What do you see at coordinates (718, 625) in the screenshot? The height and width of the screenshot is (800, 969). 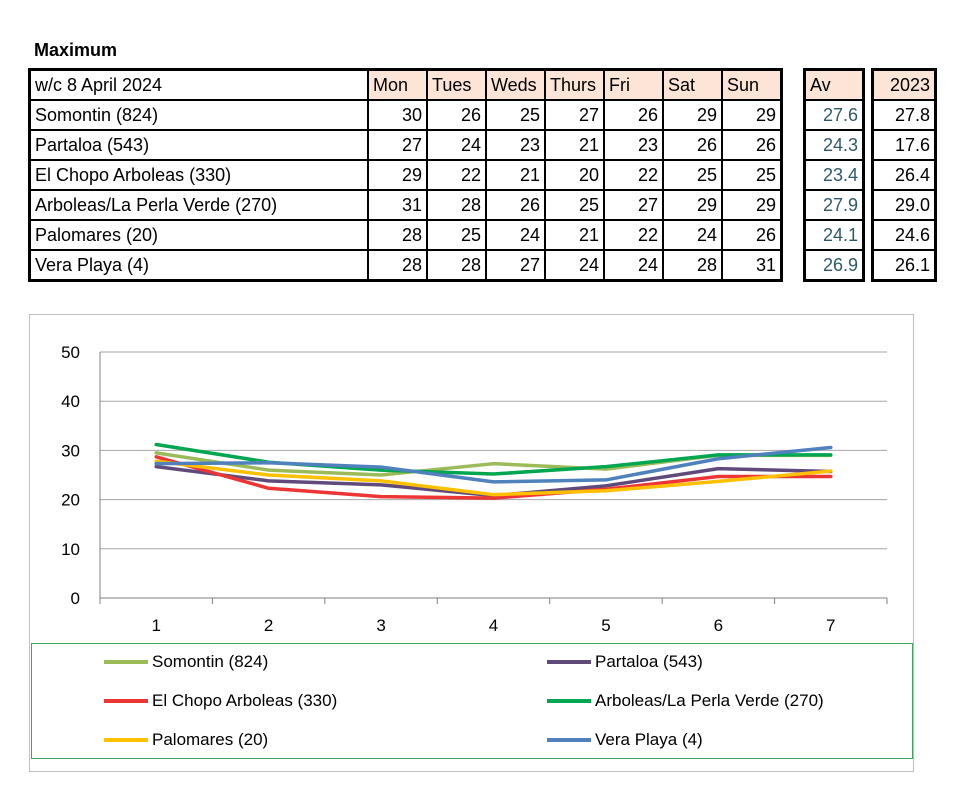 I see `x-tick-label: 6` at bounding box center [718, 625].